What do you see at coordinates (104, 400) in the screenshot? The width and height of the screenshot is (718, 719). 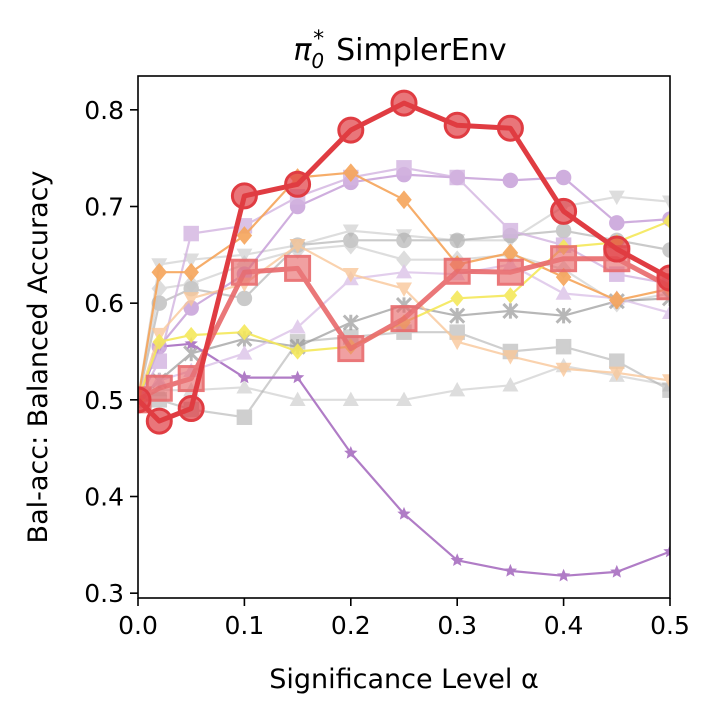 I see `y-tick-label: 0.5` at bounding box center [104, 400].